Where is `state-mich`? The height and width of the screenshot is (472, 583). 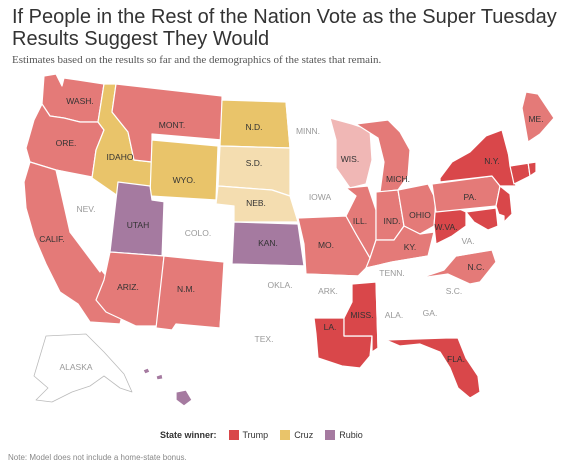
state-mich is located at coordinates (383, 156).